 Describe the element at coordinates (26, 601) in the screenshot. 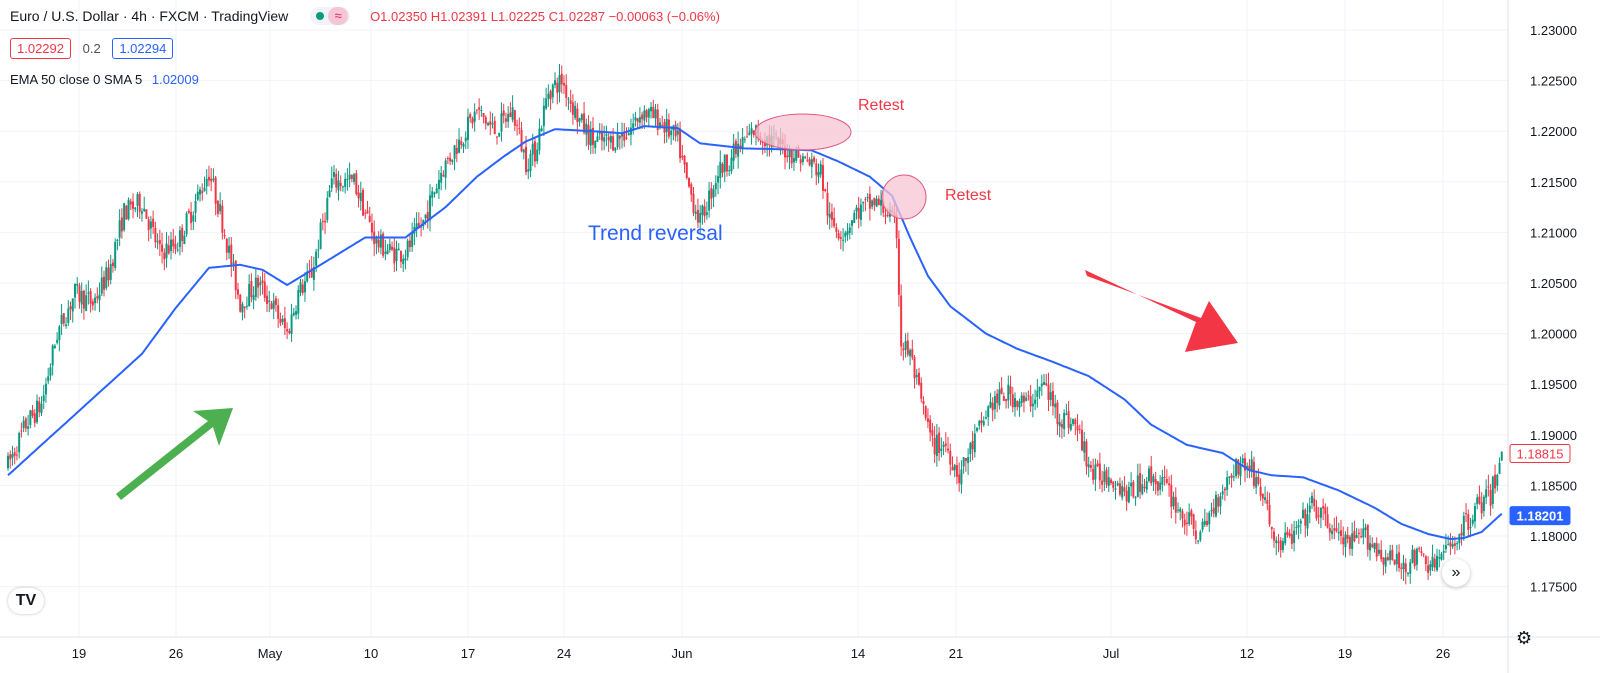

I see `tradingview-logo-icon: TV` at that location.